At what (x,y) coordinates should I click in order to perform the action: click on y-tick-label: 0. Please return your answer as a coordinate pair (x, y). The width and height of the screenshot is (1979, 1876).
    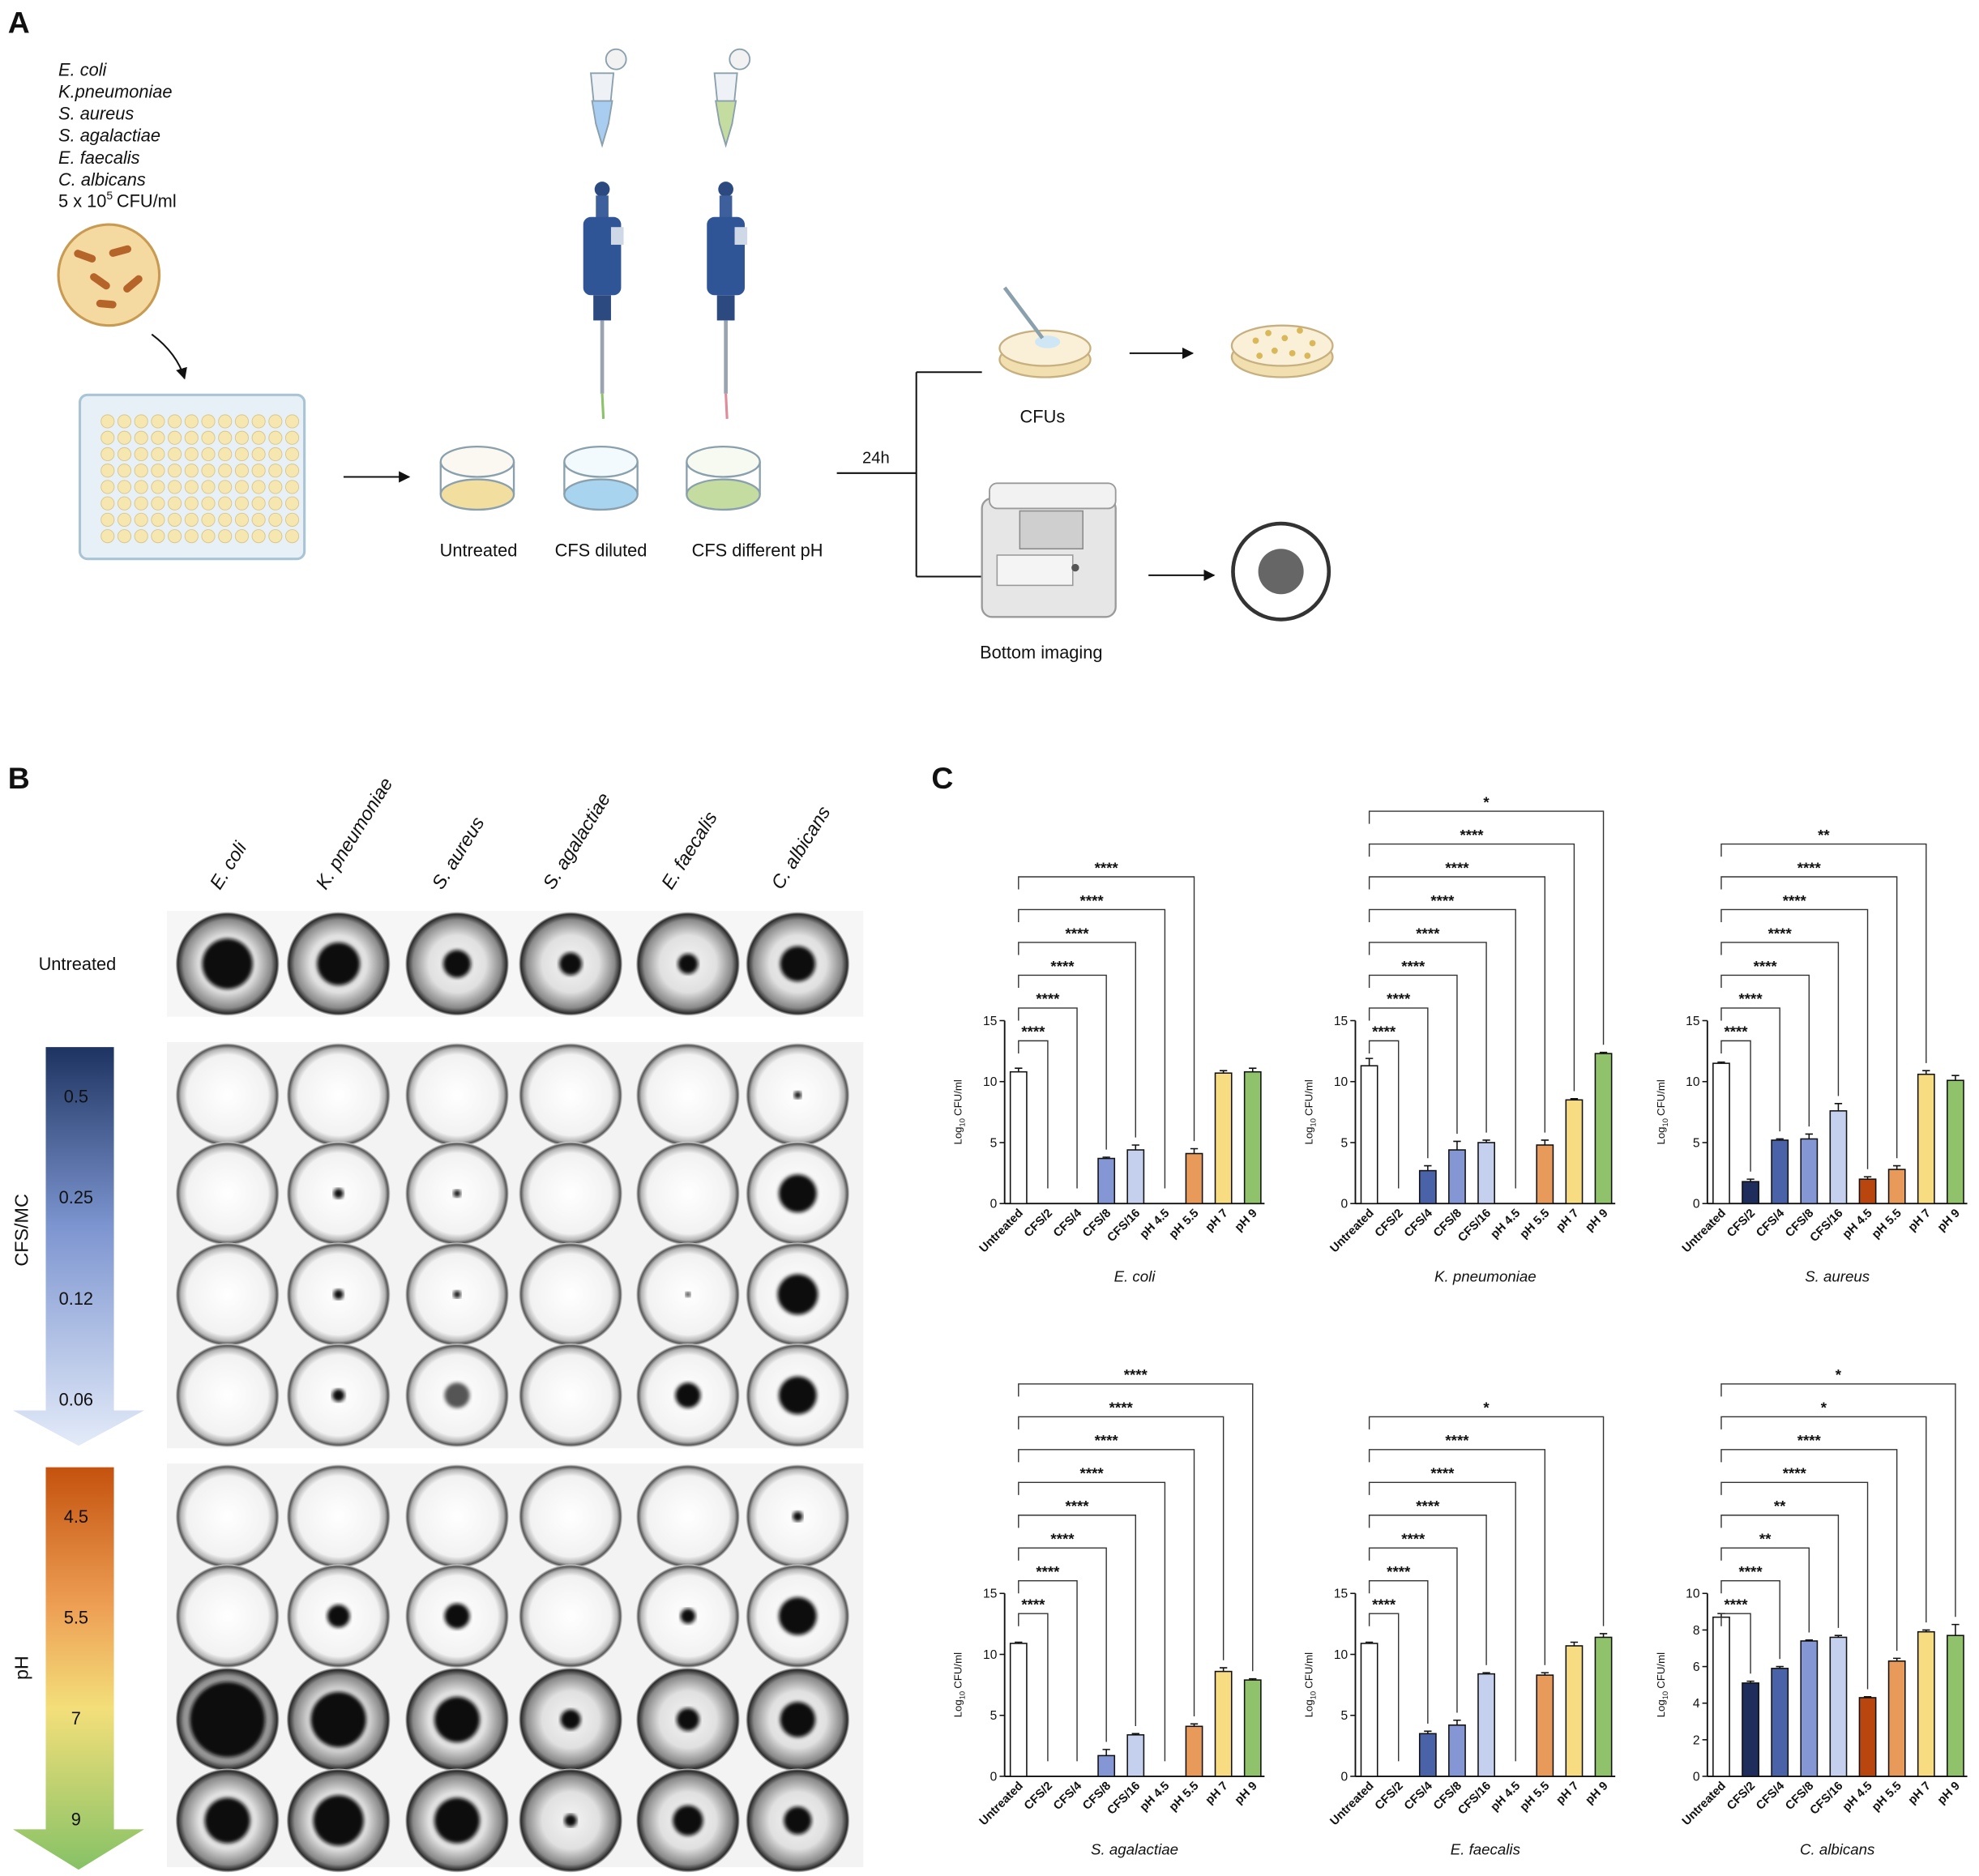
    Looking at the image, I should click on (994, 1204).